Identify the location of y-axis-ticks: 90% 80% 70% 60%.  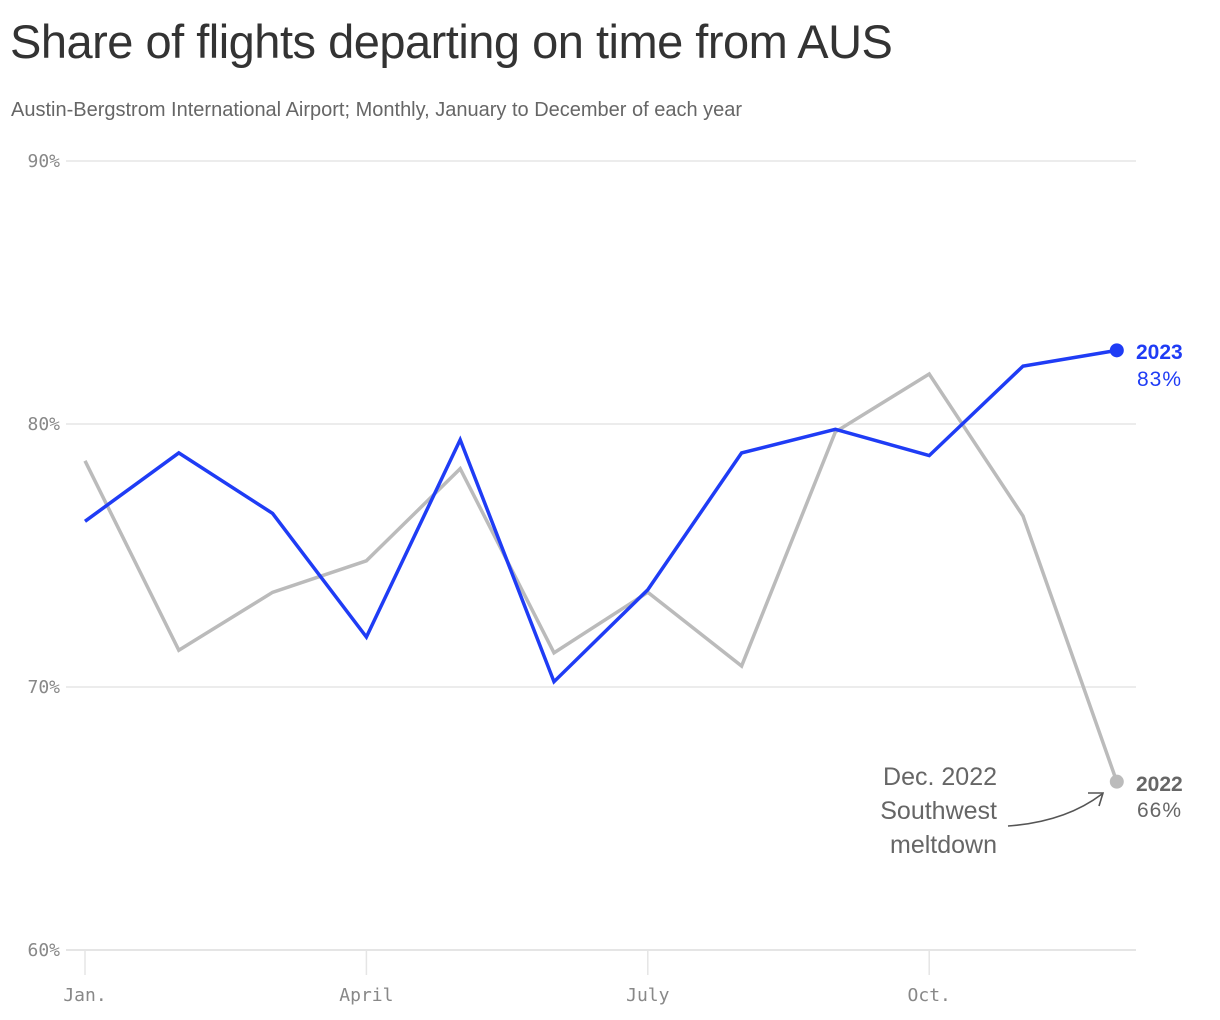
(43, 556).